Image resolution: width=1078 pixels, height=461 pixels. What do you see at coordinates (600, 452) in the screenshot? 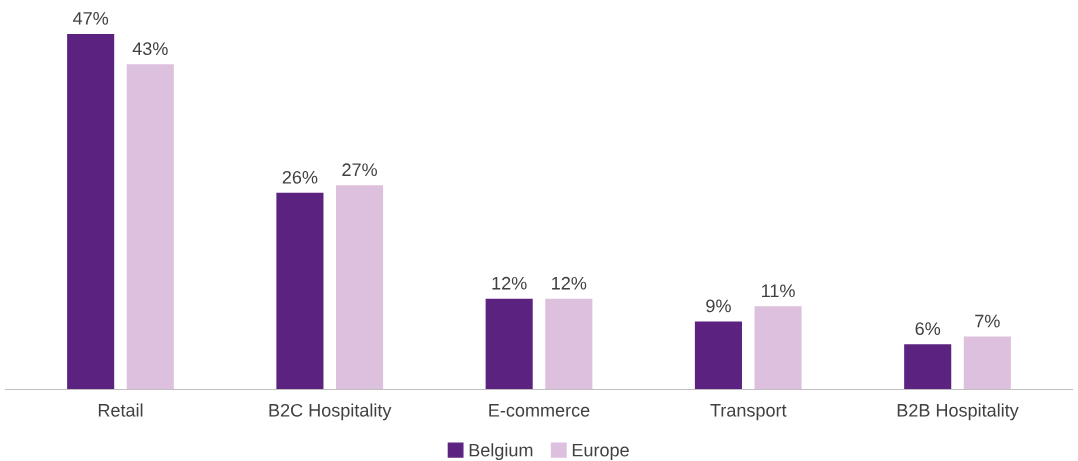
I see `legend-label: Europe` at bounding box center [600, 452].